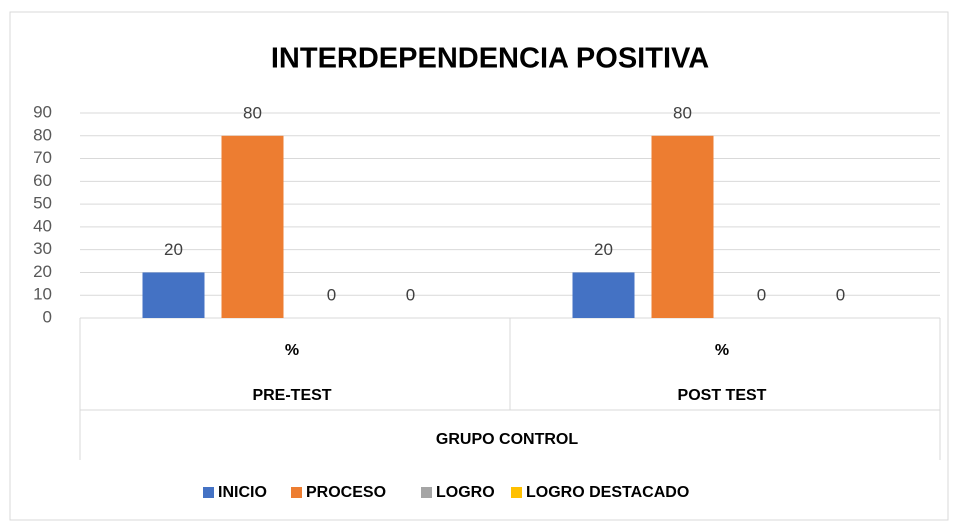 This screenshot has width=957, height=526. I want to click on y-tick-label: 50, so click(42, 203).